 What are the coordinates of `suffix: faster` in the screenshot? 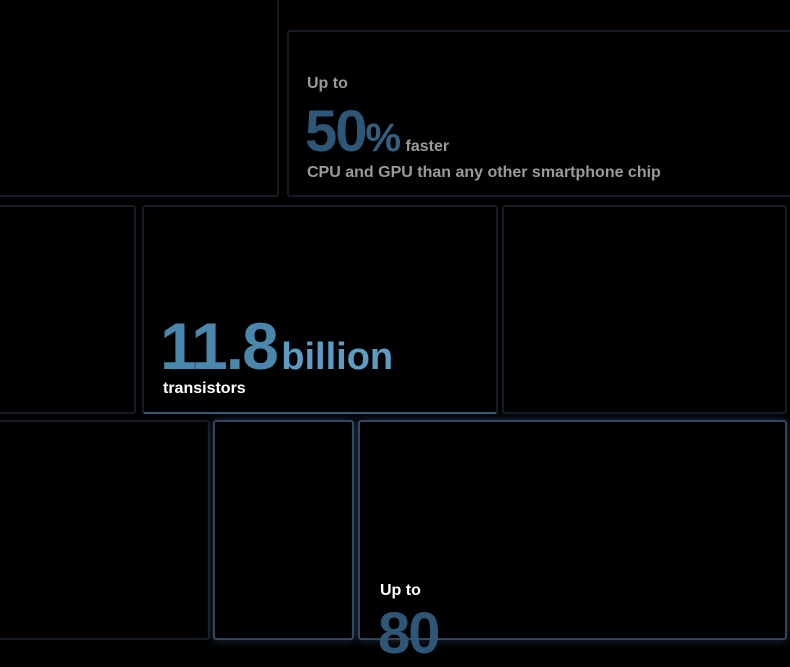 It's located at (427, 146).